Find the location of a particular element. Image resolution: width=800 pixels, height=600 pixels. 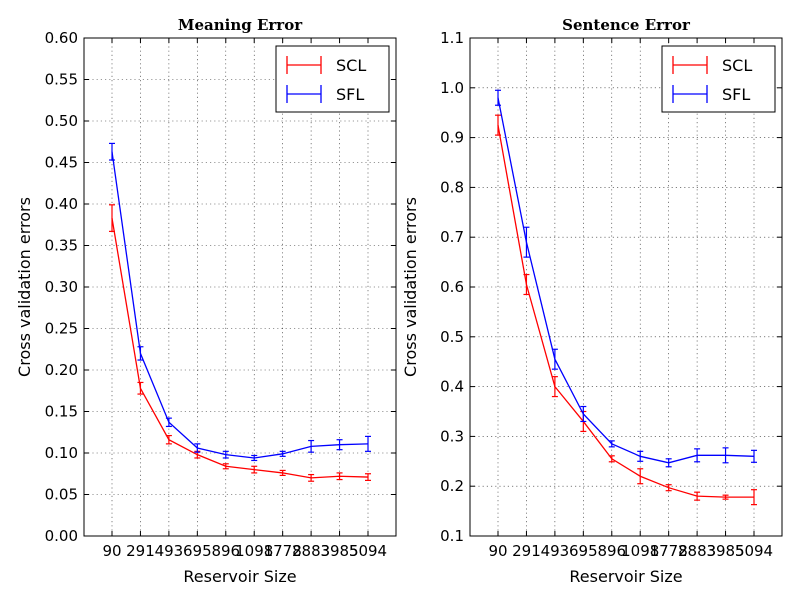

meaning-error-title: Meaning Error is located at coordinates (240, 25).